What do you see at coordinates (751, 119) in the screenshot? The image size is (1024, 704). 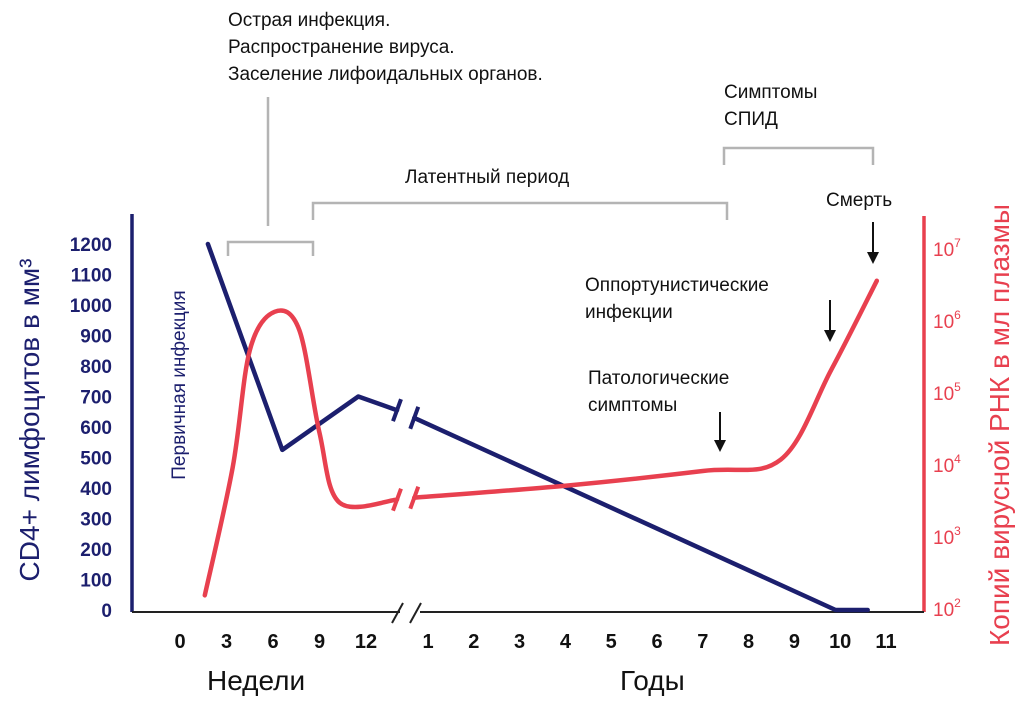 I see `annotation-line: СПИД` at bounding box center [751, 119].